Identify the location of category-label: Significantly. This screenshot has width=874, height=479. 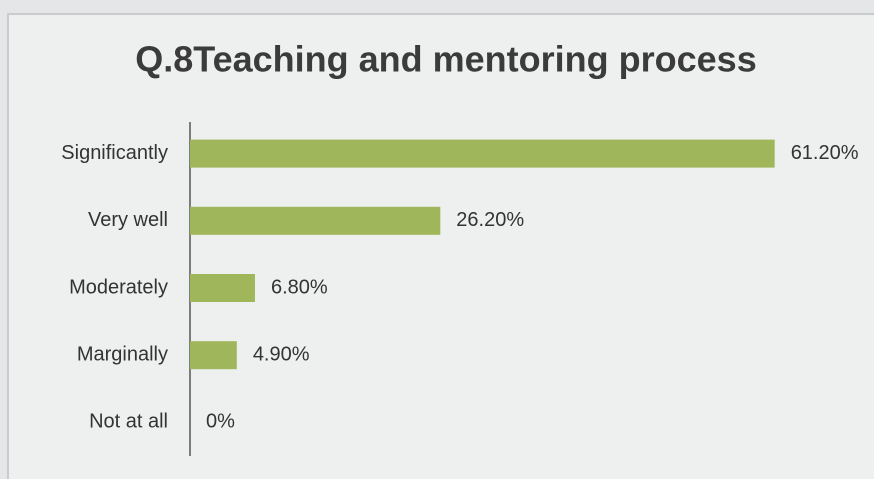
(114, 153).